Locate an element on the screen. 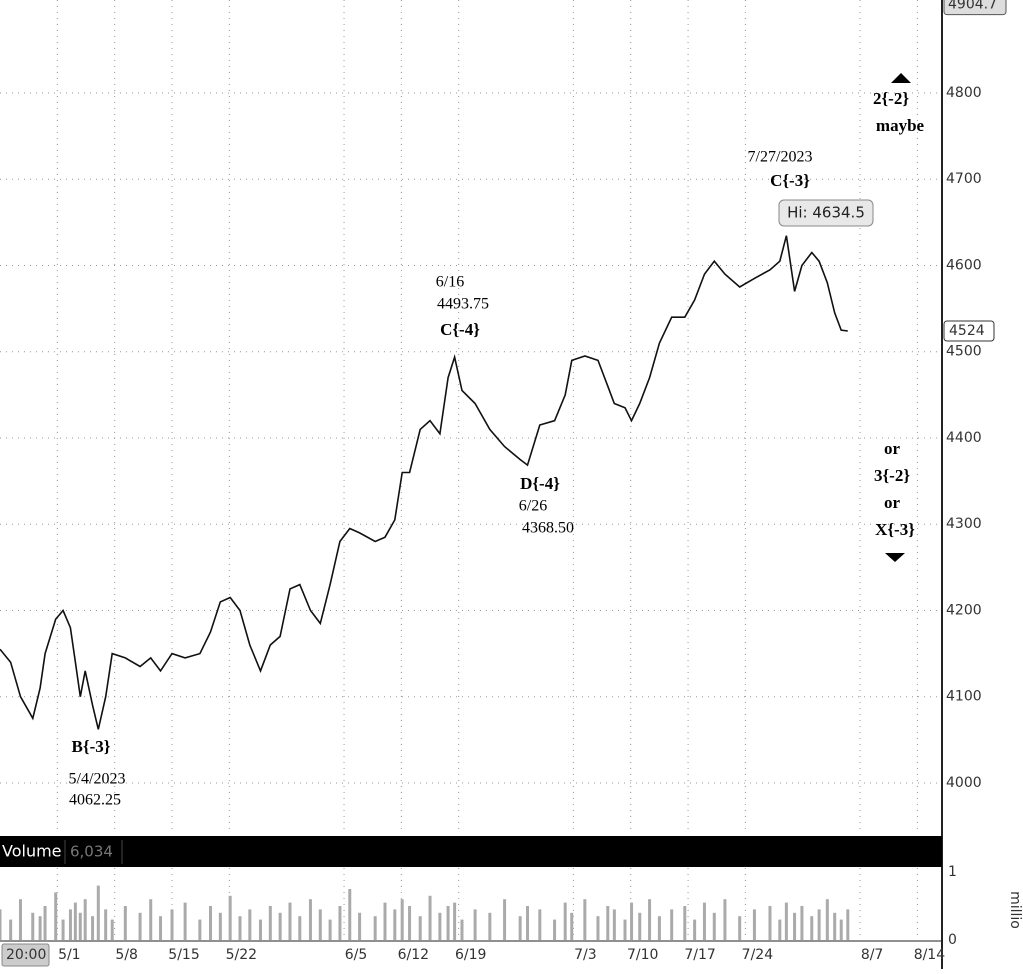 The height and width of the screenshot is (974, 1023). annotation: X{-3} is located at coordinates (895, 529).